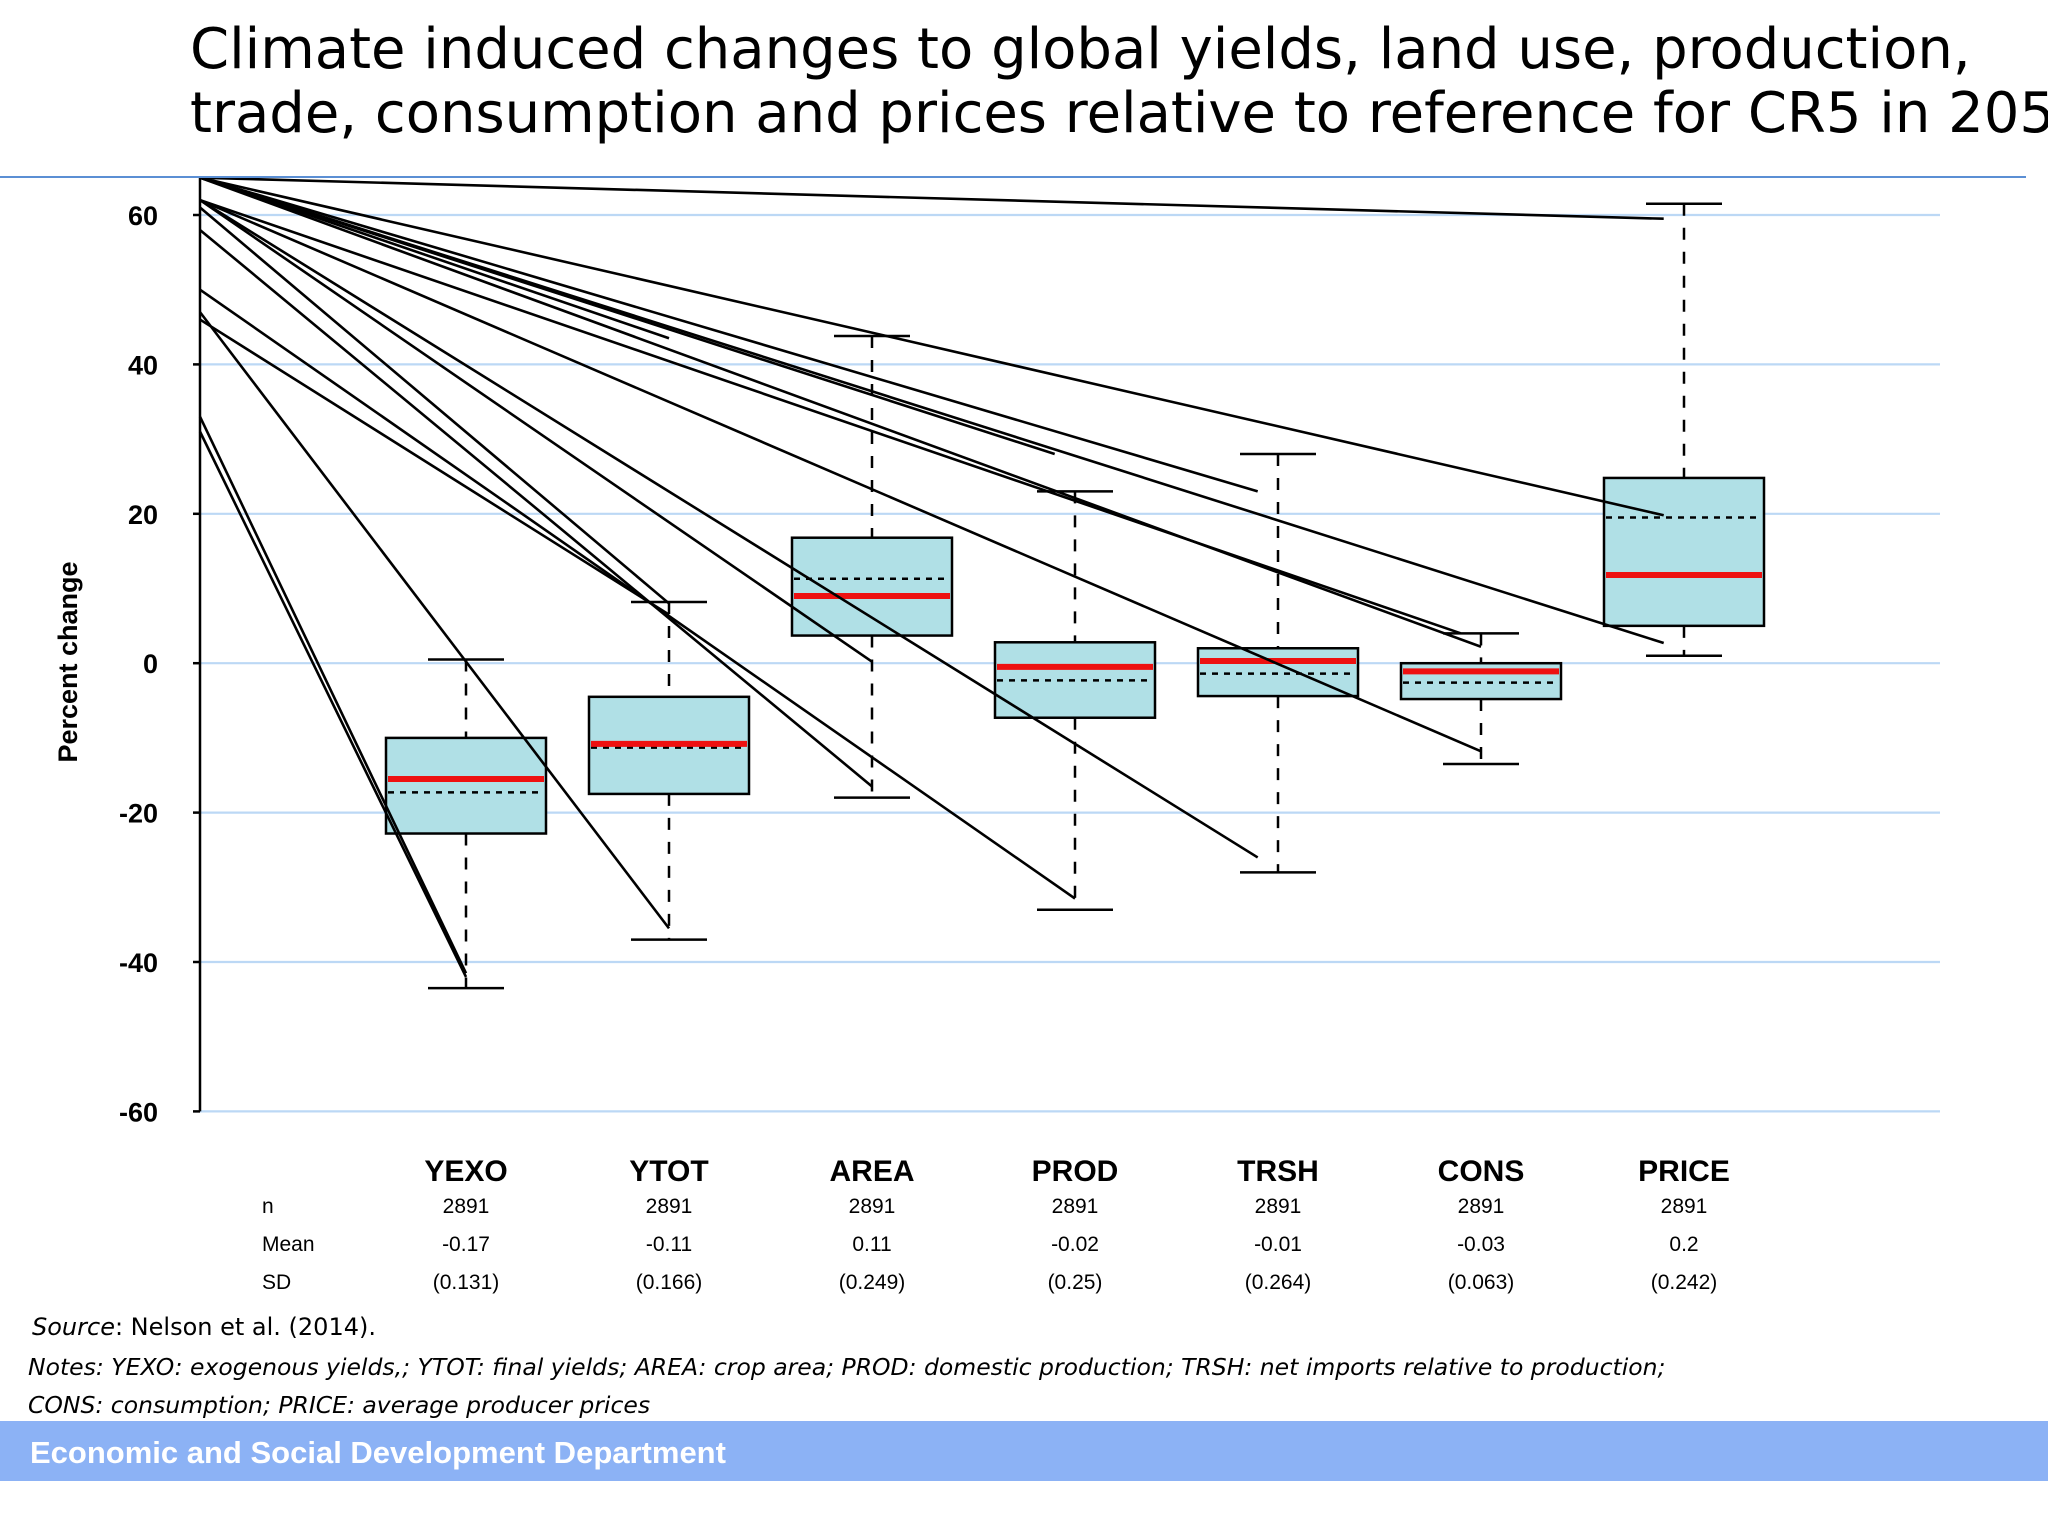 The height and width of the screenshot is (1536, 2048). What do you see at coordinates (669, 770) in the screenshot?
I see `box-ytot` at bounding box center [669, 770].